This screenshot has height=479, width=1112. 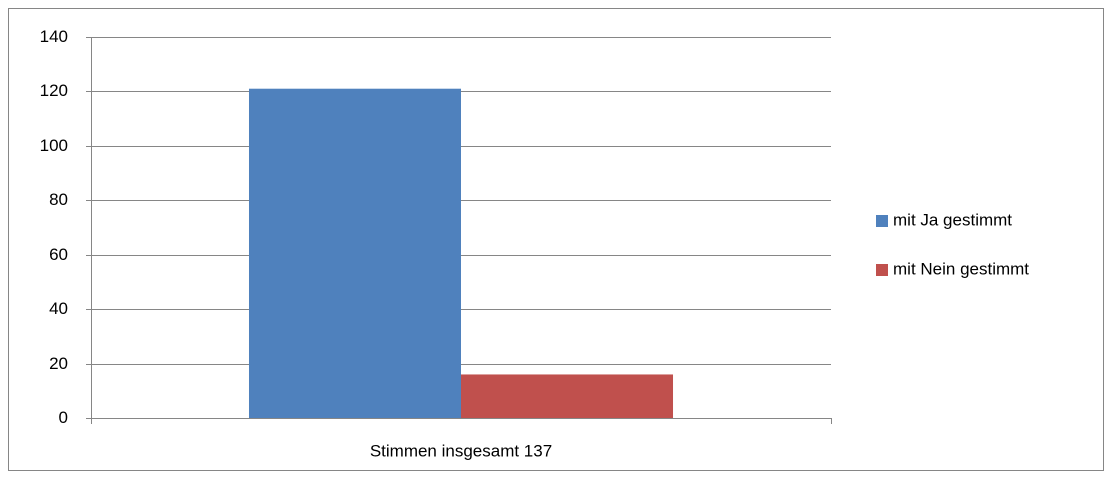 I want to click on legend-label: mit Nein gestimmt, so click(x=961, y=268).